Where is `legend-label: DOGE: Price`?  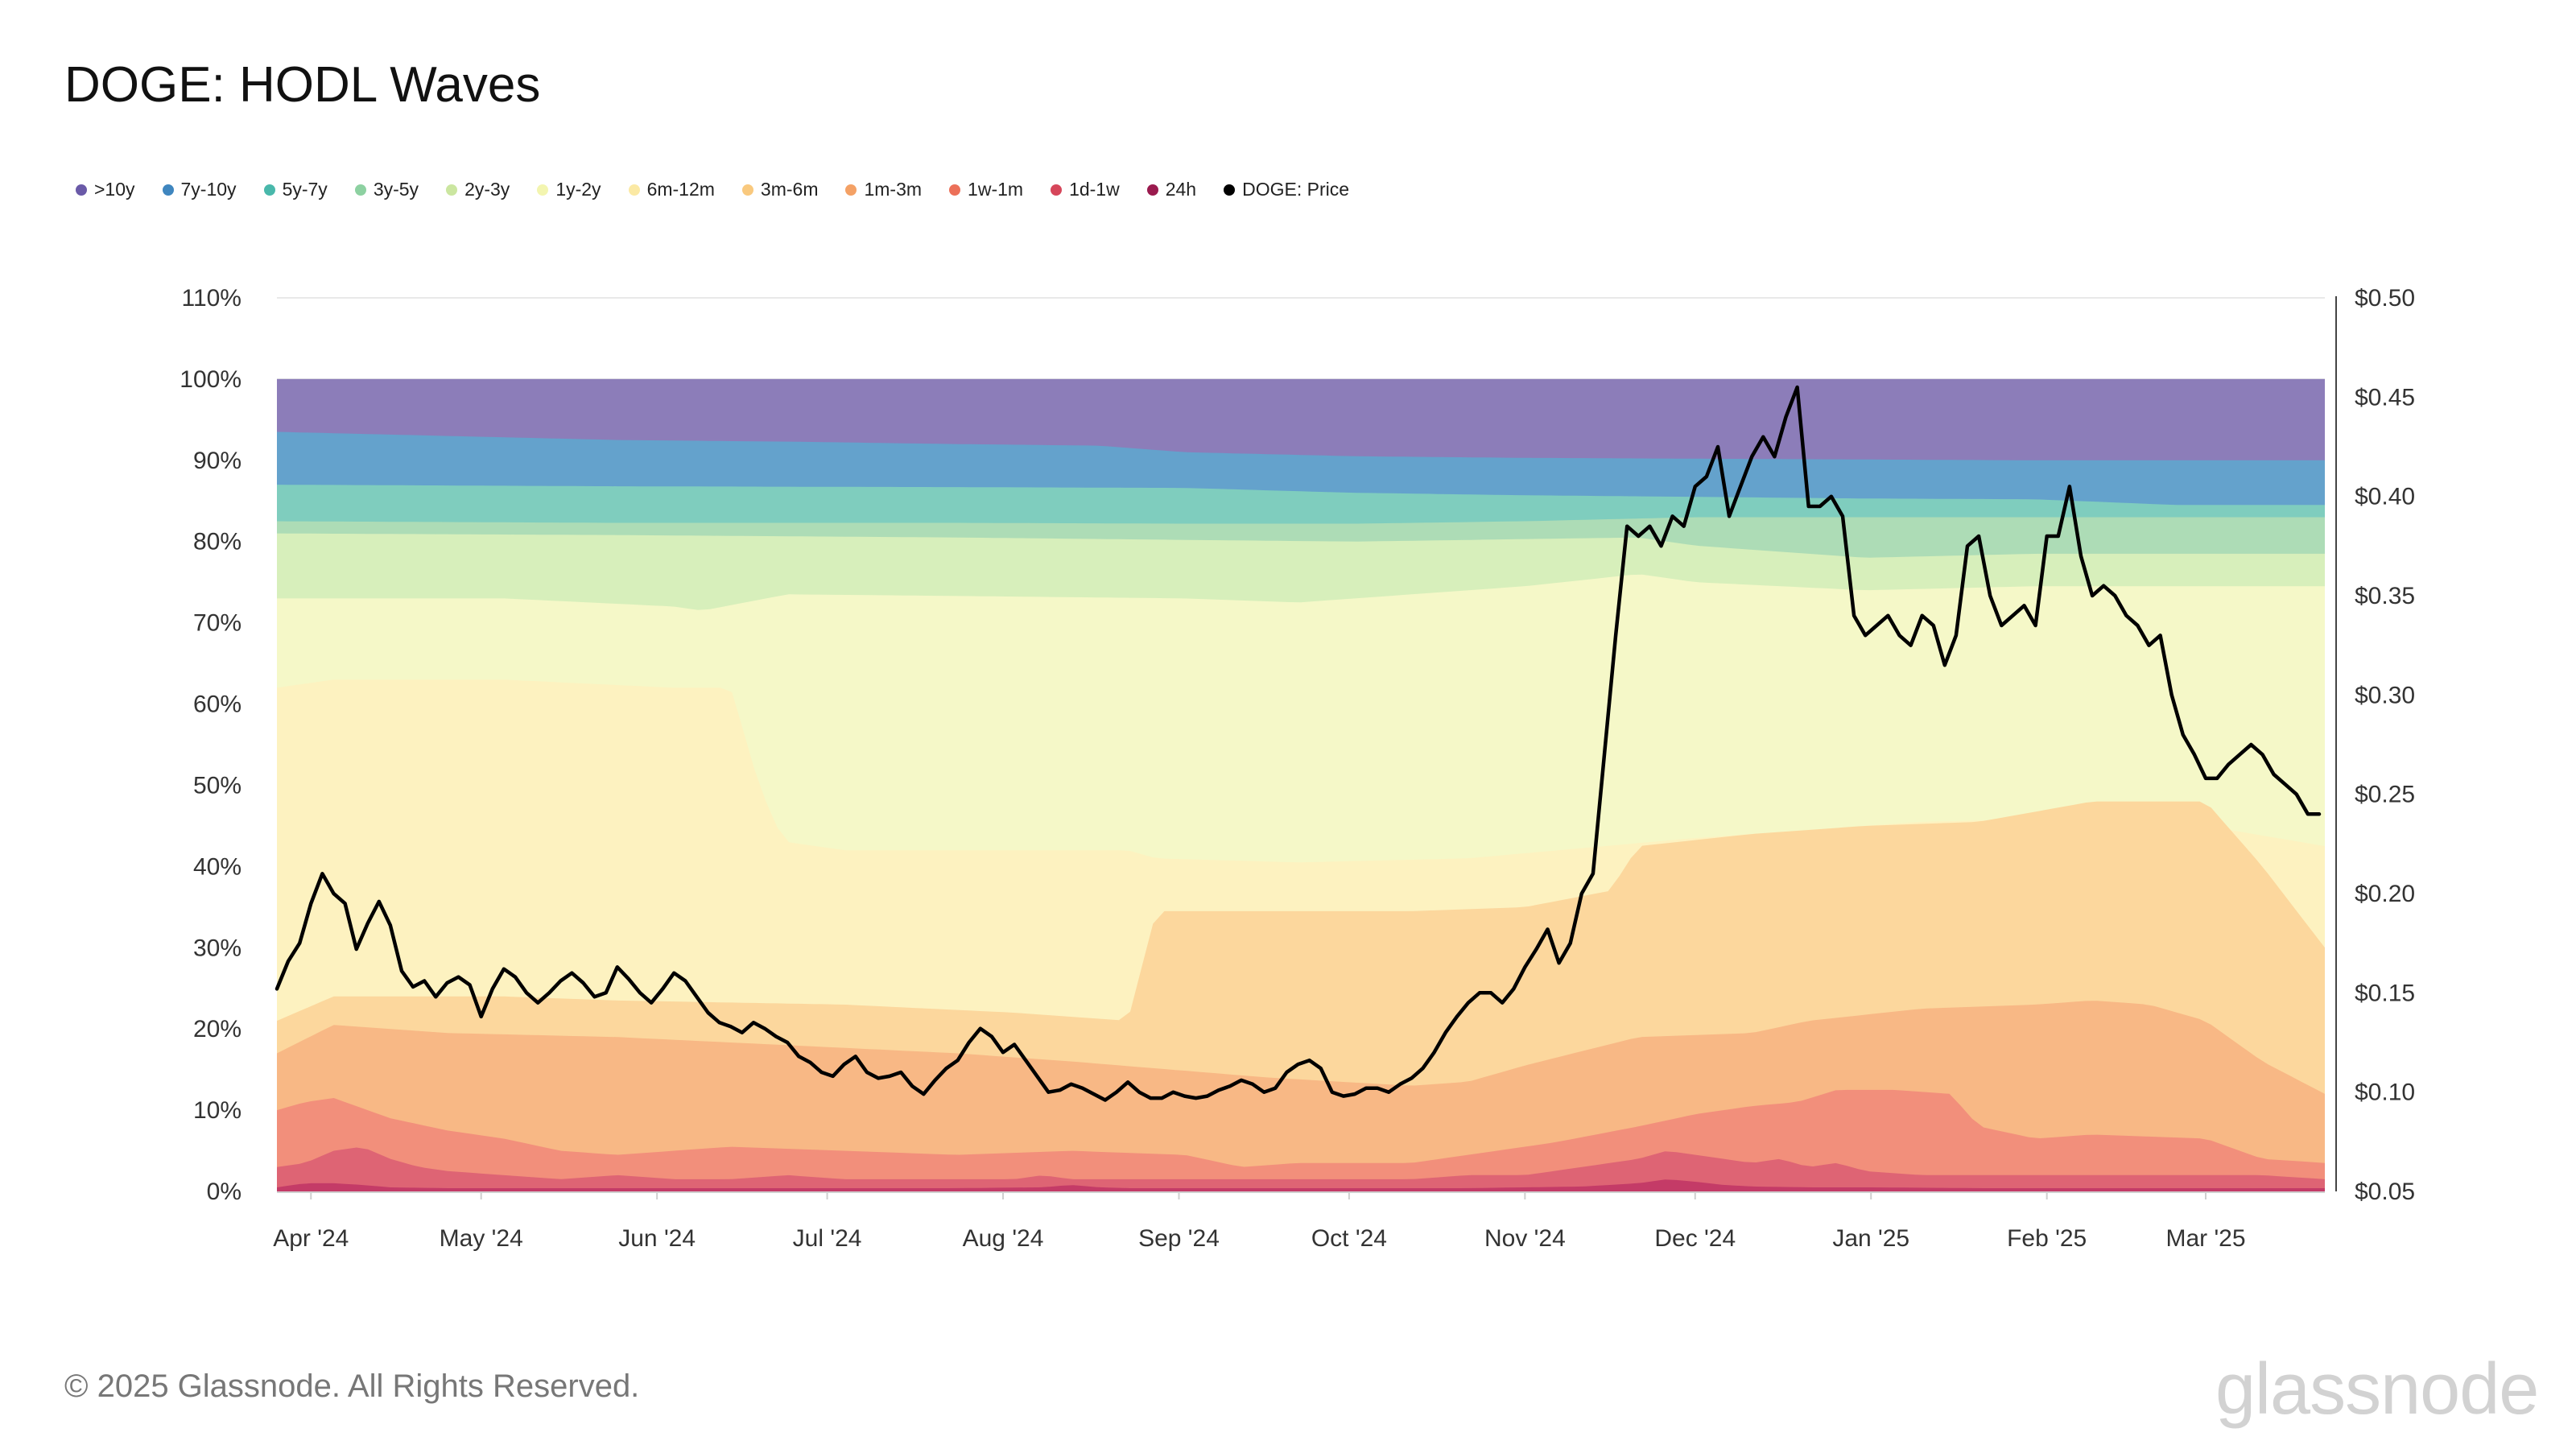 legend-label: DOGE: Price is located at coordinates (1296, 189).